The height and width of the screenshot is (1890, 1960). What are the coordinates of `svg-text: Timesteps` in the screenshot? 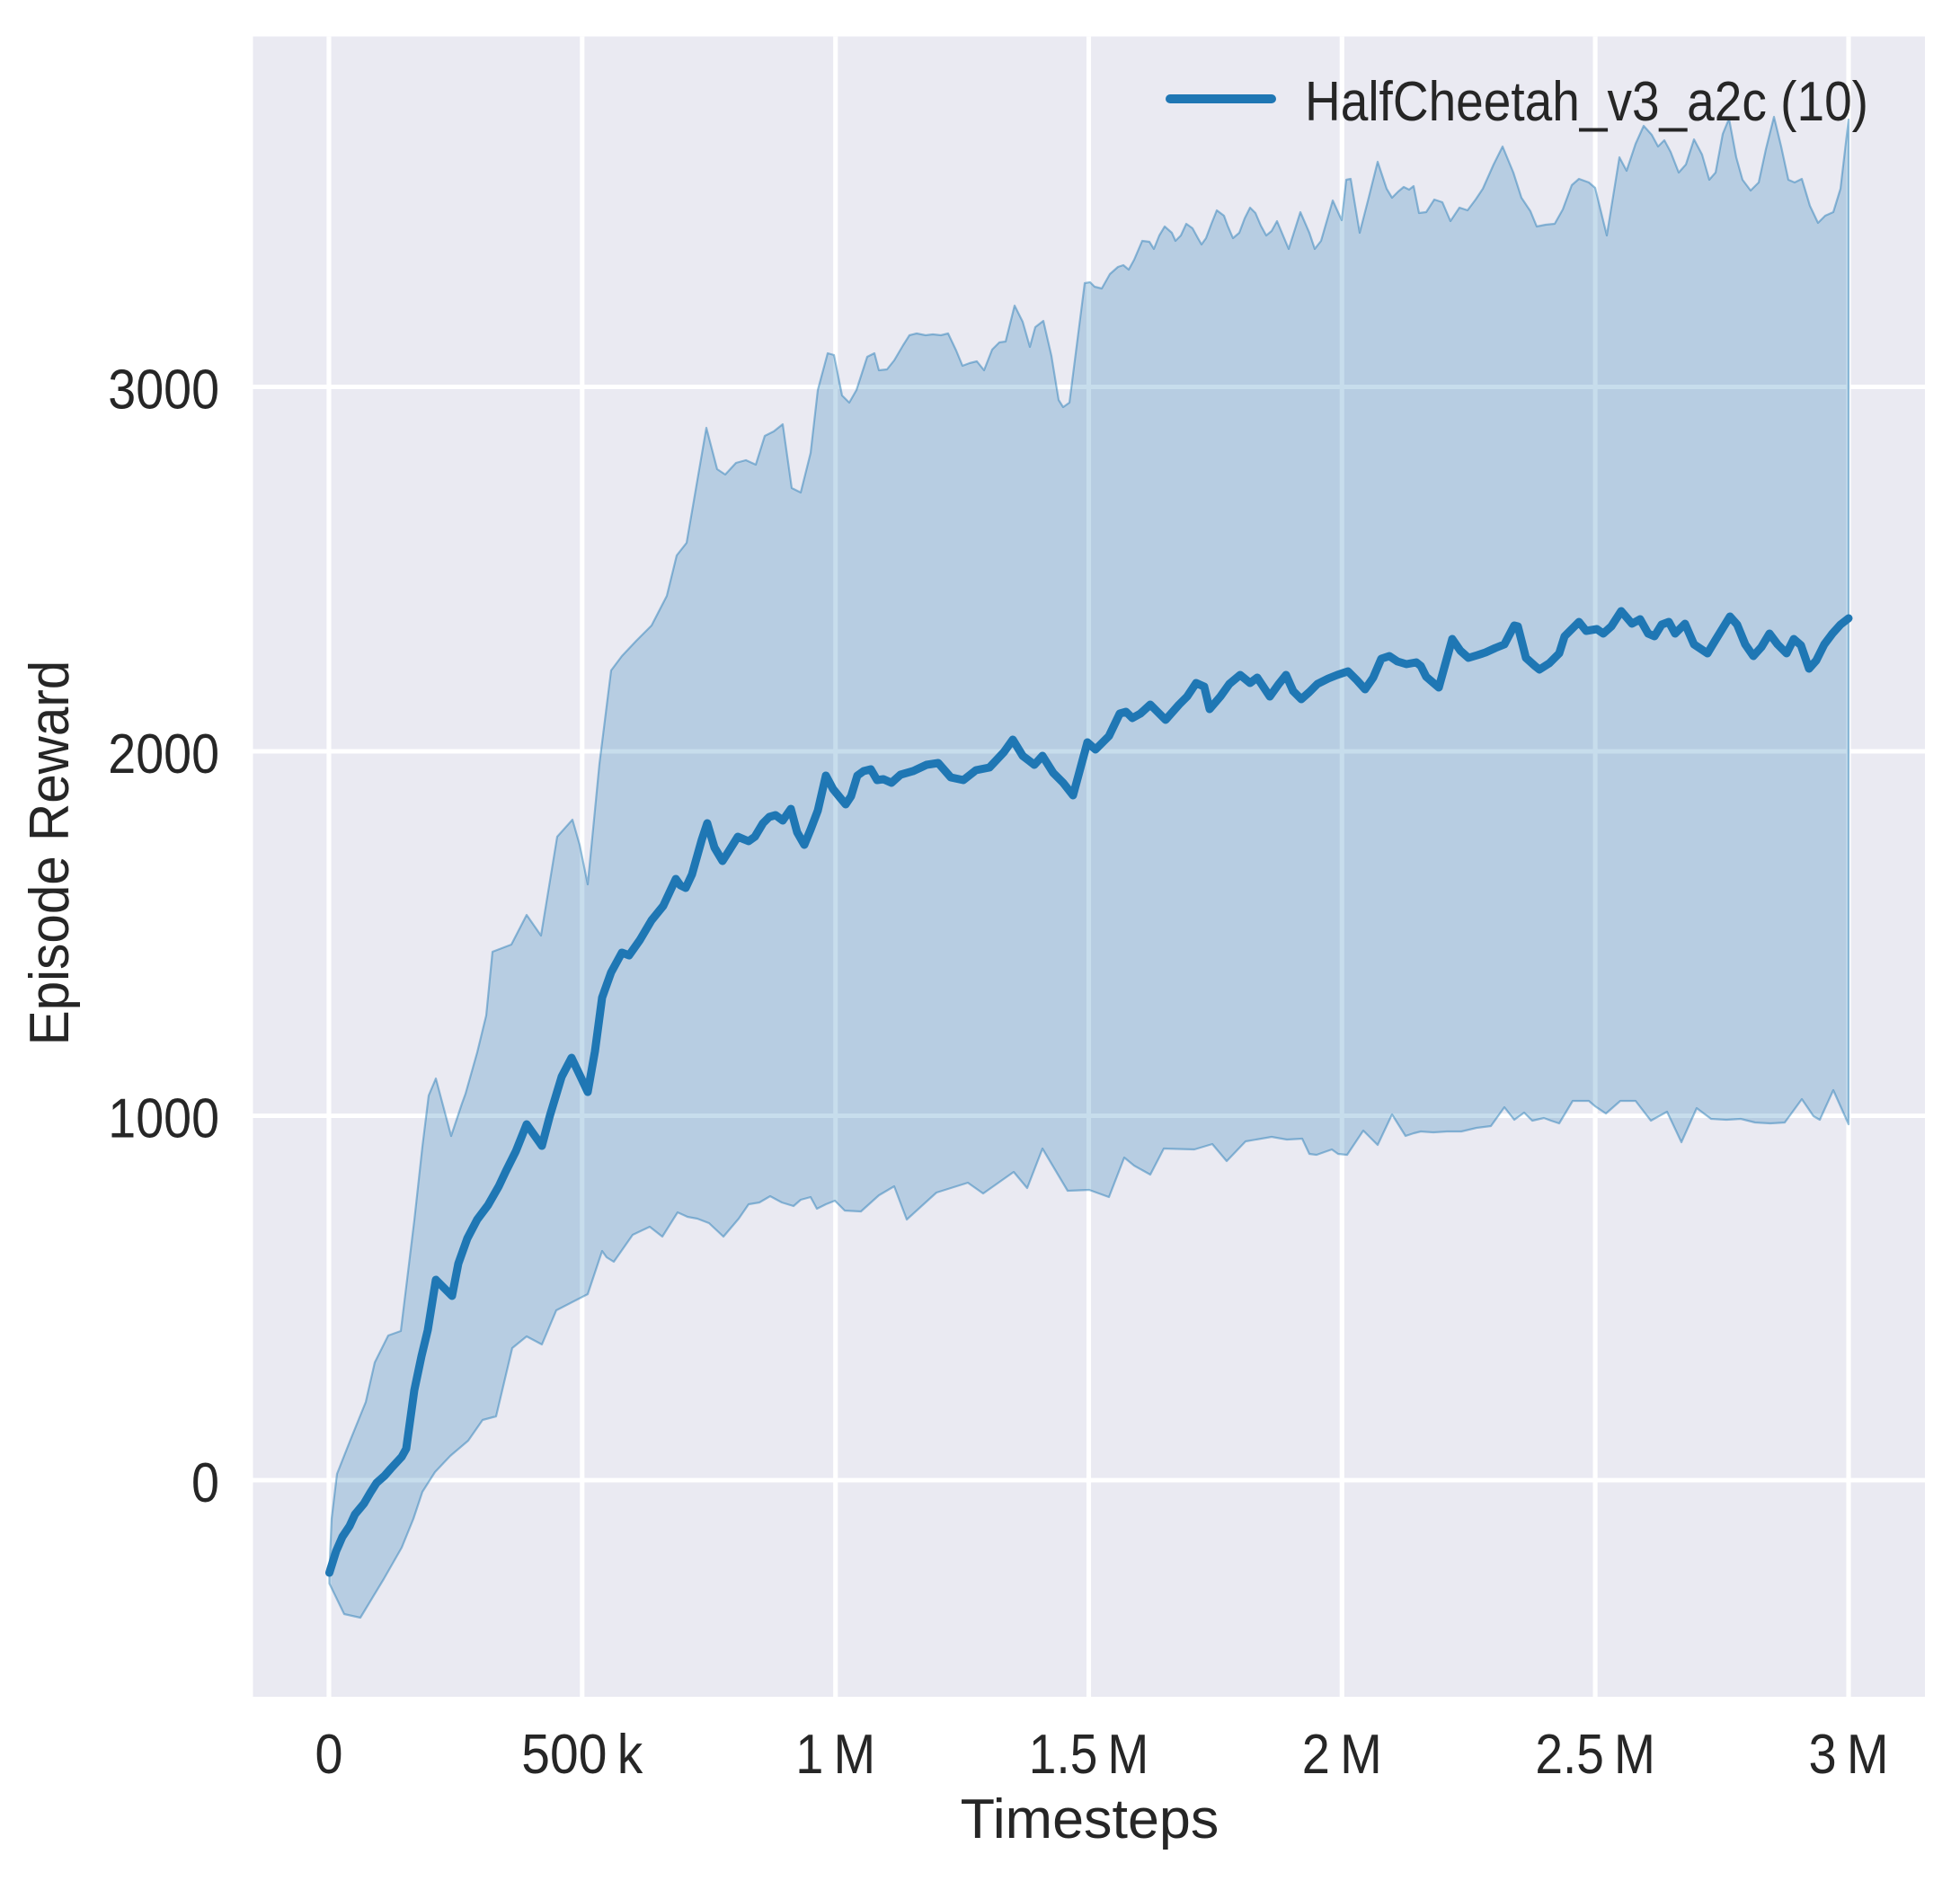 It's located at (1090, 1819).